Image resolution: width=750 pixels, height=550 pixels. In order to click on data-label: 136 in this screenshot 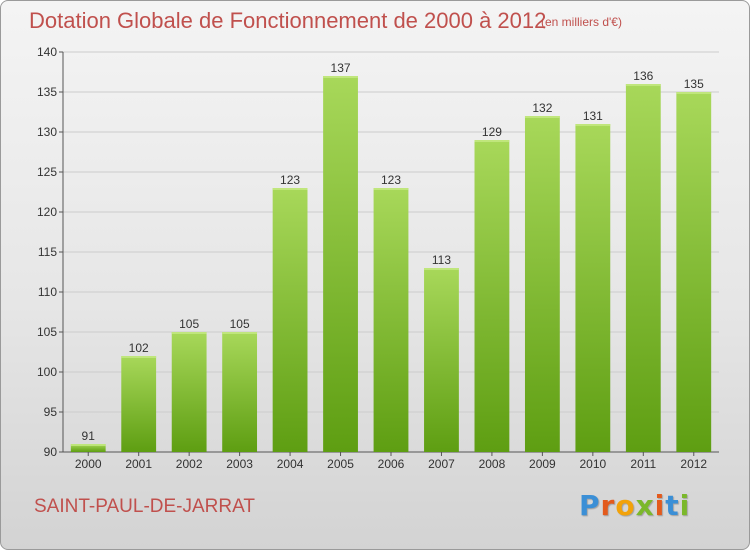, I will do `click(643, 76)`.